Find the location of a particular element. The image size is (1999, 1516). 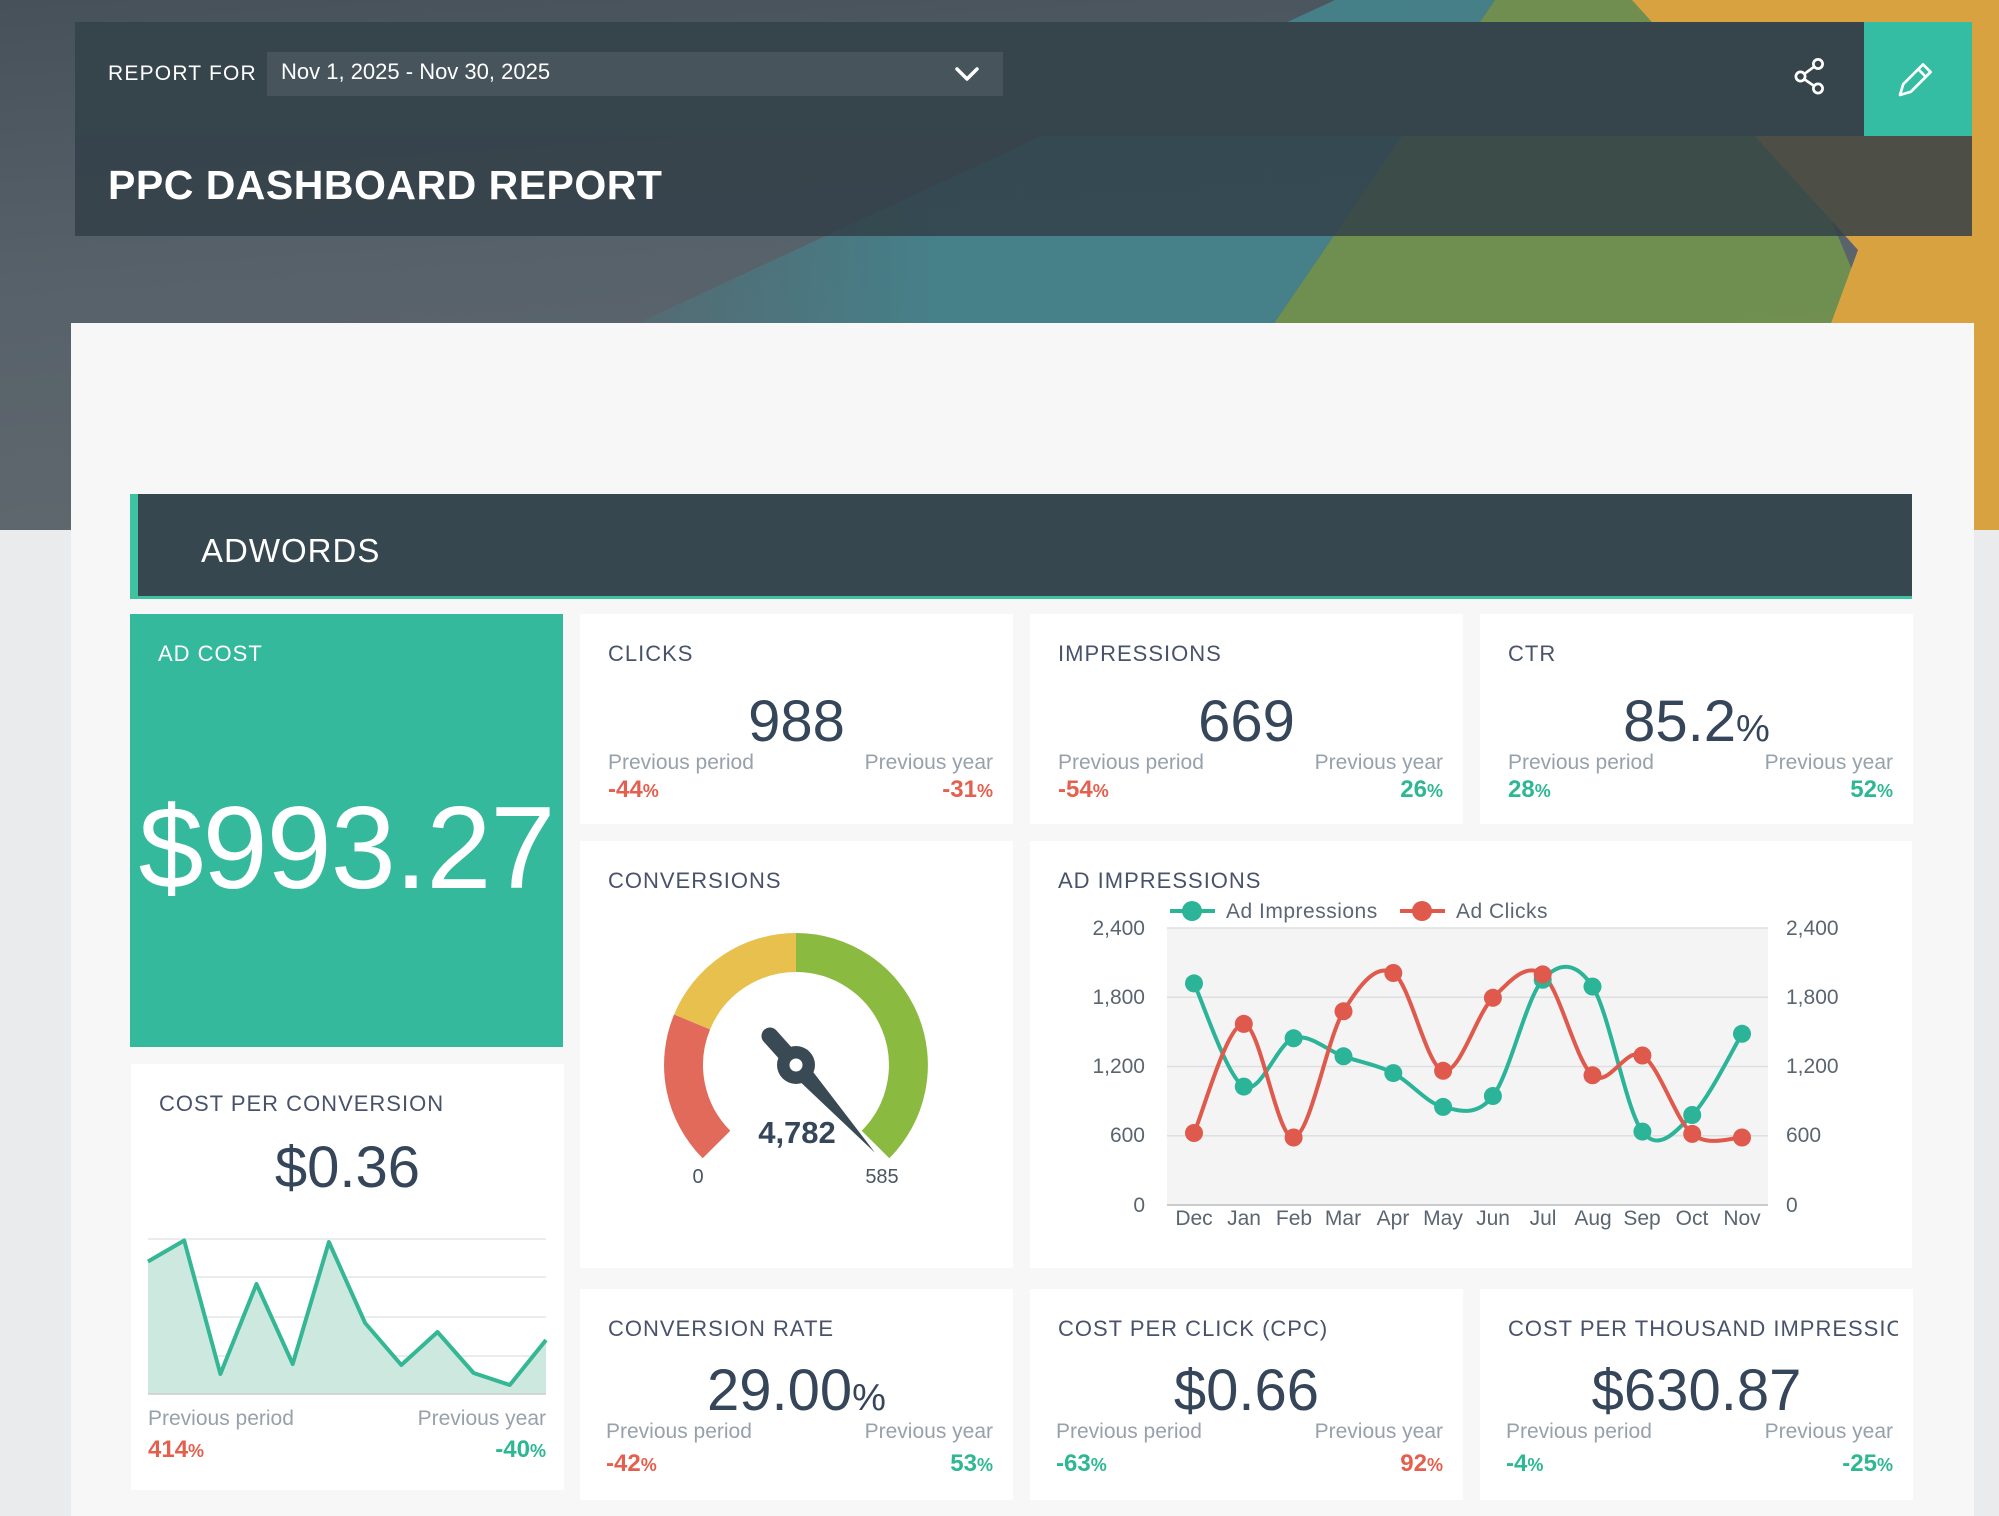

svg-text: May is located at coordinates (1443, 1218).